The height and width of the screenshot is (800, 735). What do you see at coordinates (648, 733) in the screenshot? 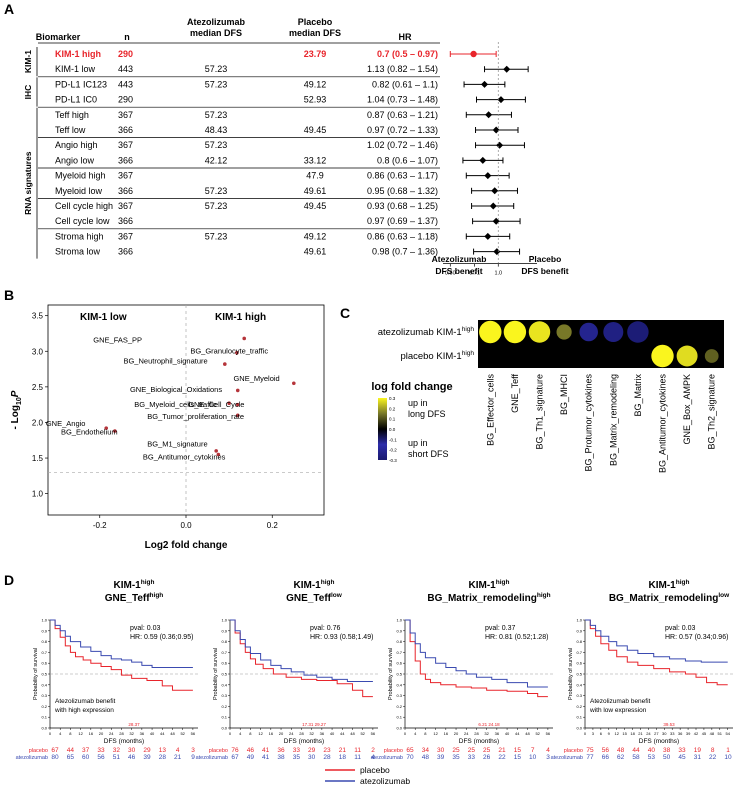
I see `km-xtick-label: 24` at bounding box center [648, 733].